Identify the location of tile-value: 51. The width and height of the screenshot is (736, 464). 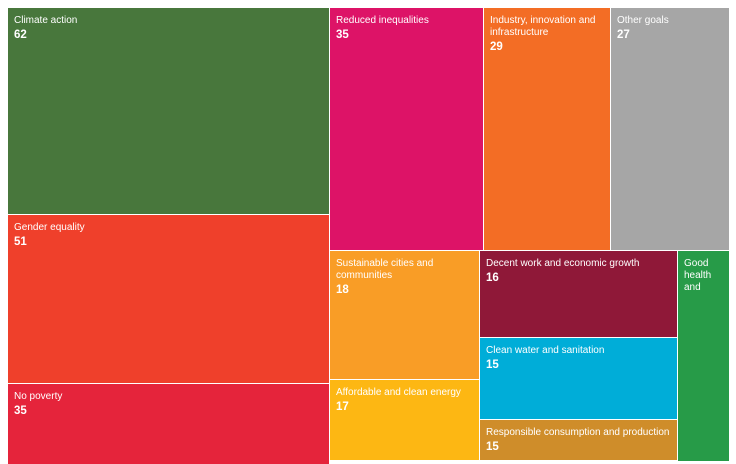
(20, 242).